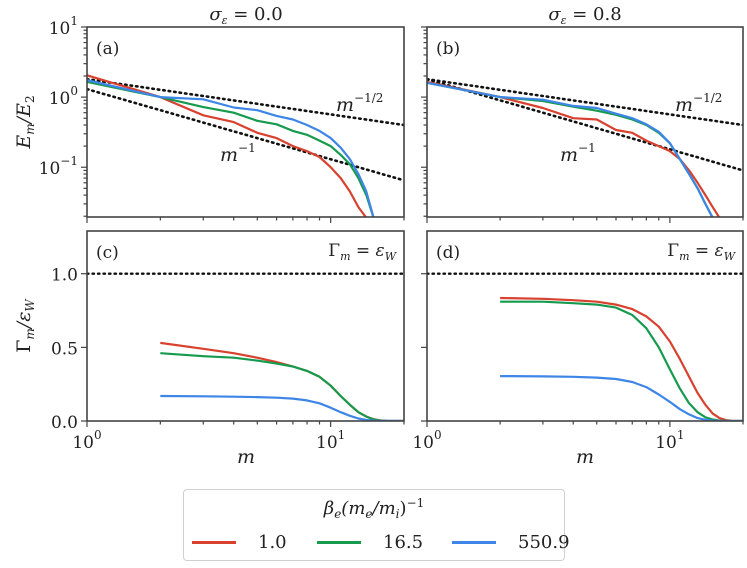  Describe the element at coordinates (64, 423) in the screenshot. I see `y-tick-label: 0.0` at that location.